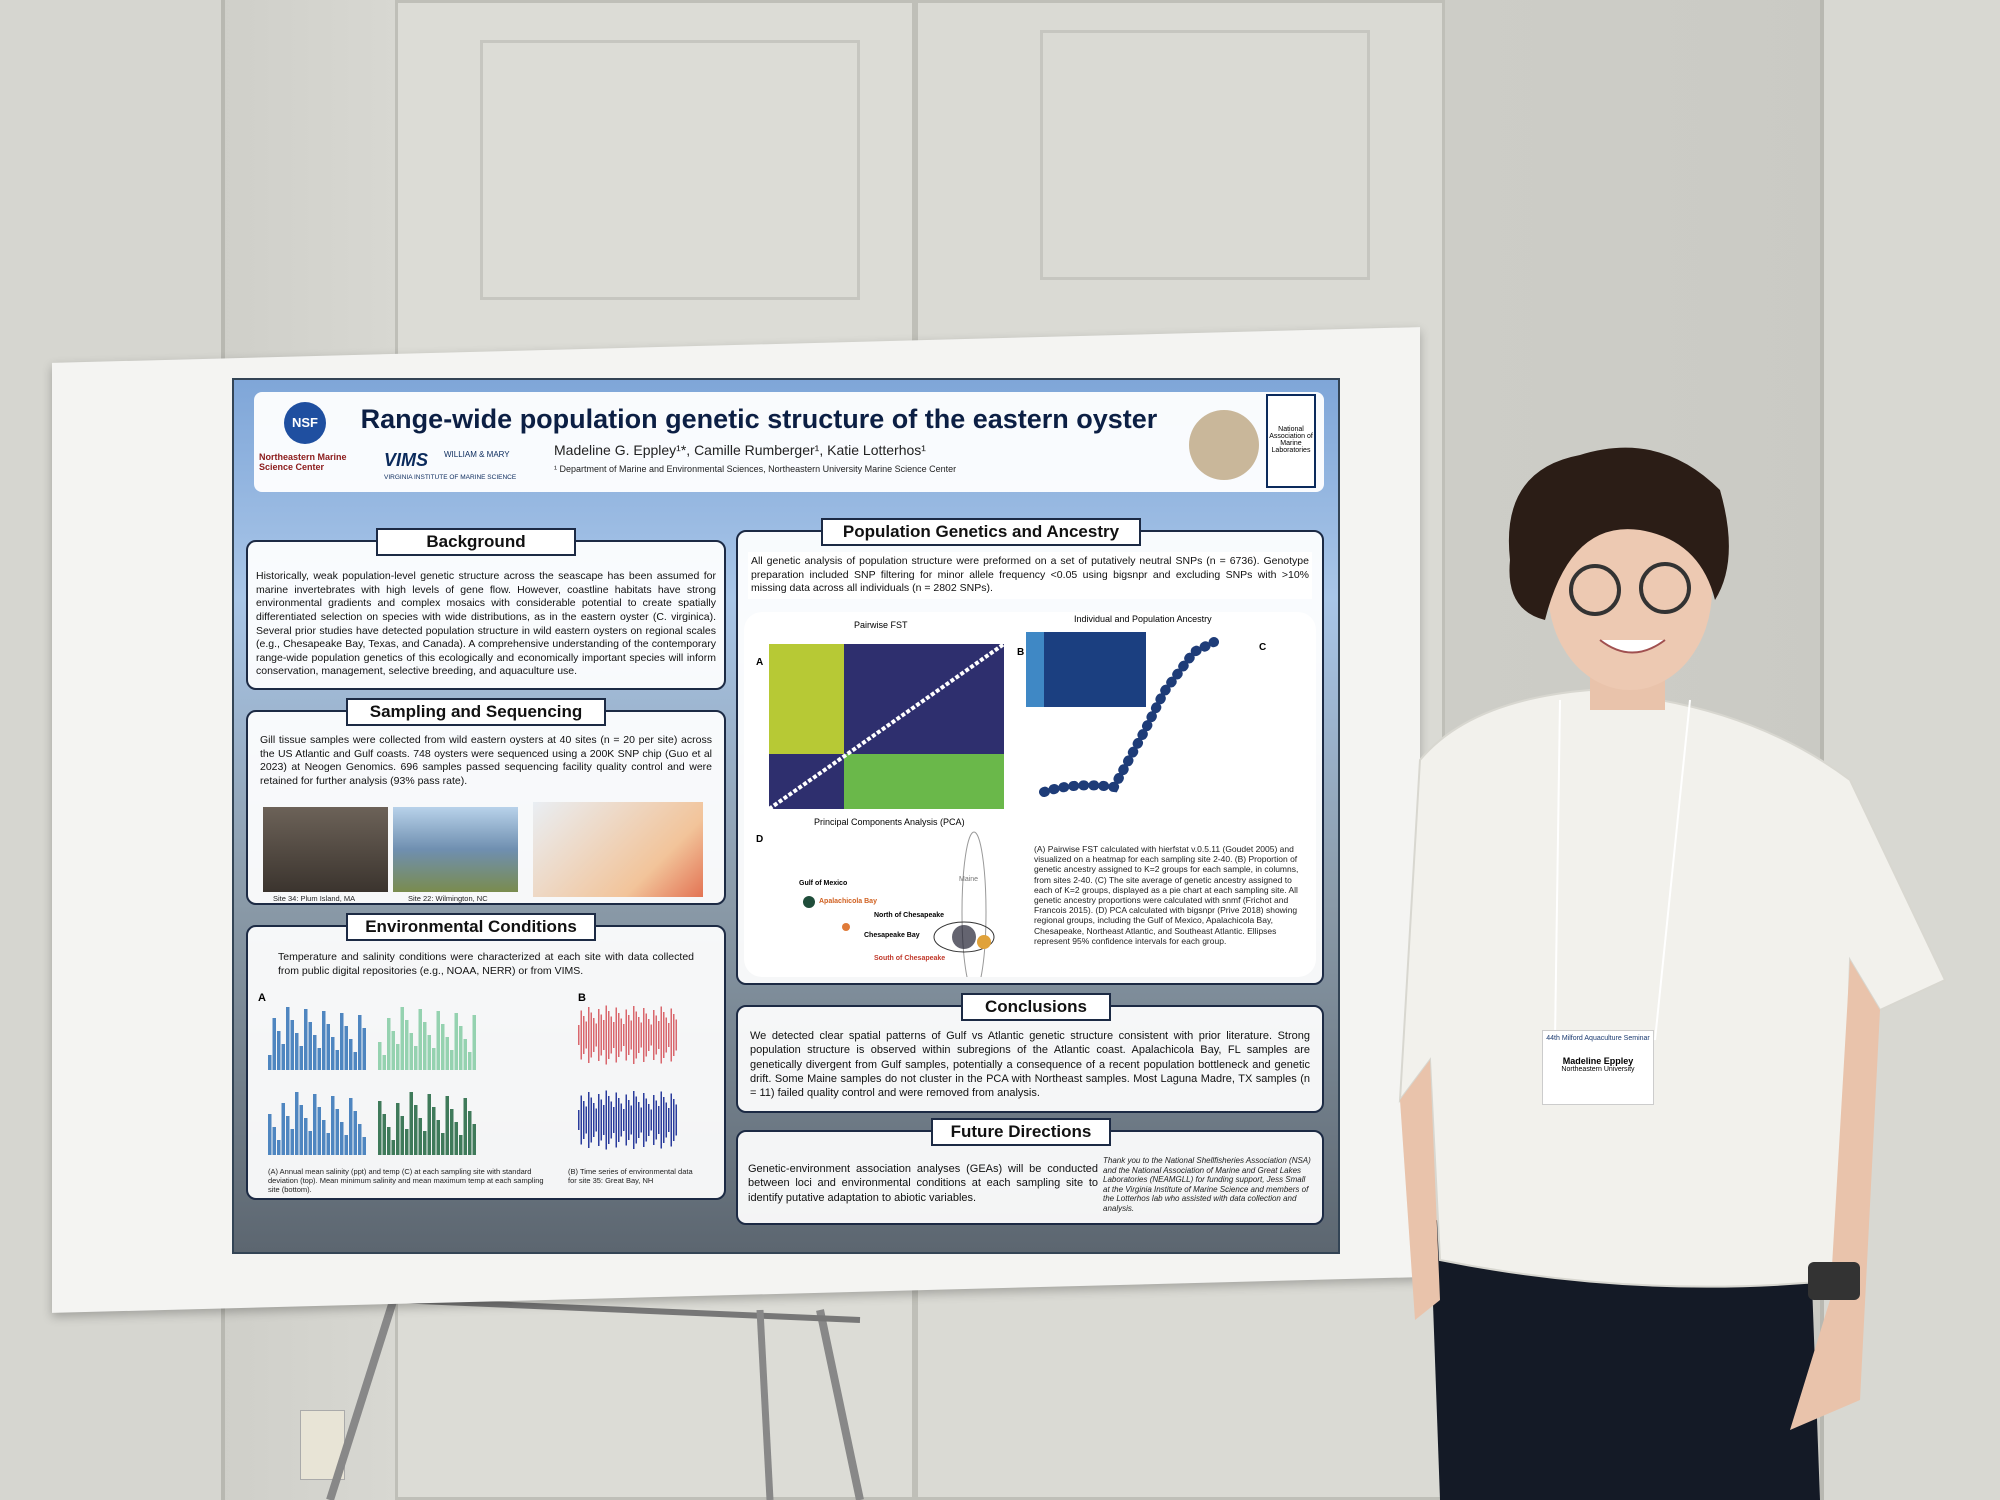  What do you see at coordinates (305, 423) in the screenshot?
I see `logo-nsf: NSF` at bounding box center [305, 423].